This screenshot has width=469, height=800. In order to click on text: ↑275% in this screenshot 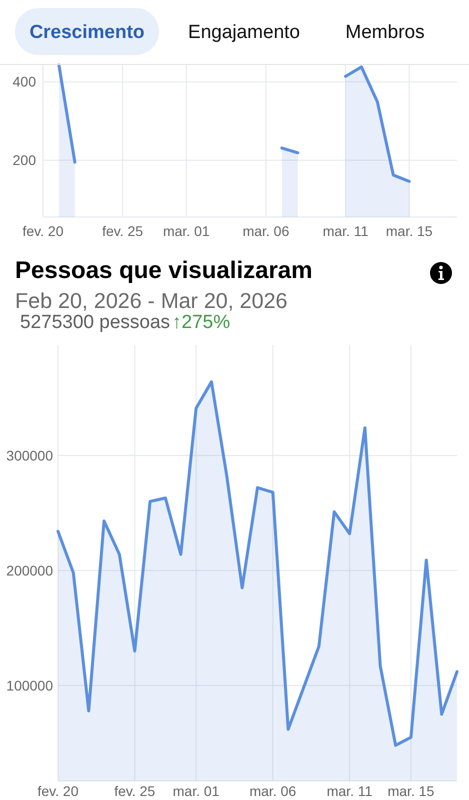, I will do `click(201, 322)`.